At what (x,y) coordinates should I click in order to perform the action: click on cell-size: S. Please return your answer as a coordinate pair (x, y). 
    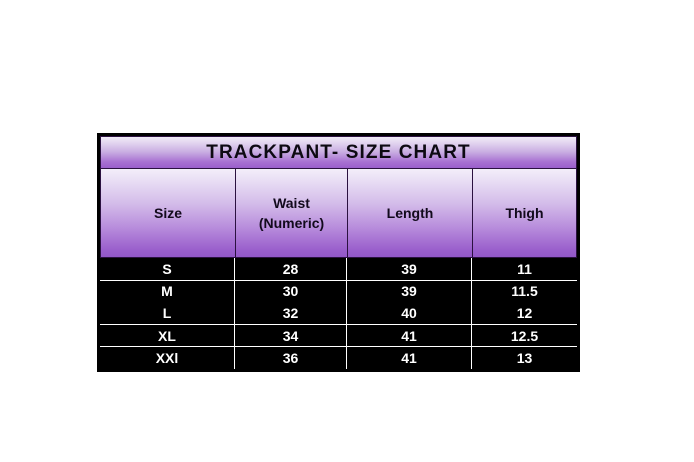
    Looking at the image, I should click on (167, 269).